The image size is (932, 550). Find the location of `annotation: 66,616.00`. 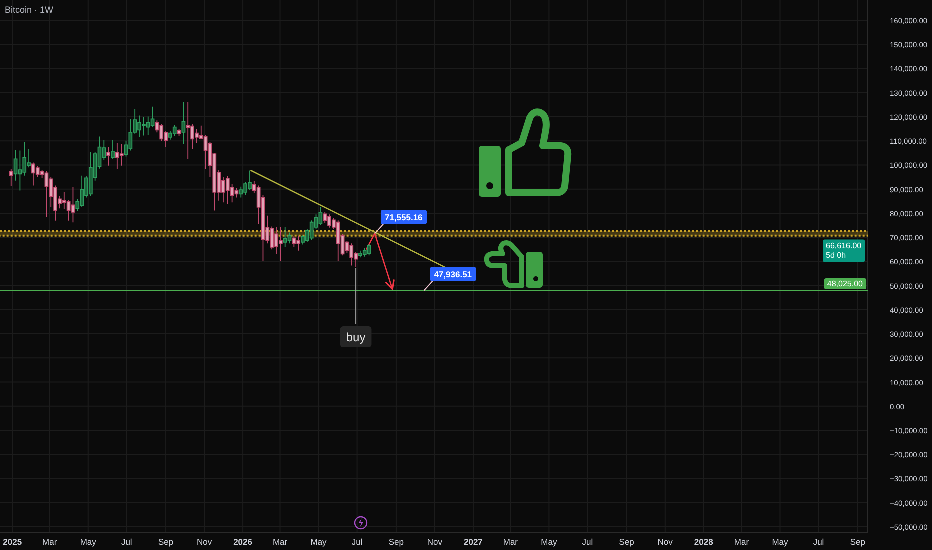

annotation: 66,616.00 is located at coordinates (844, 246).